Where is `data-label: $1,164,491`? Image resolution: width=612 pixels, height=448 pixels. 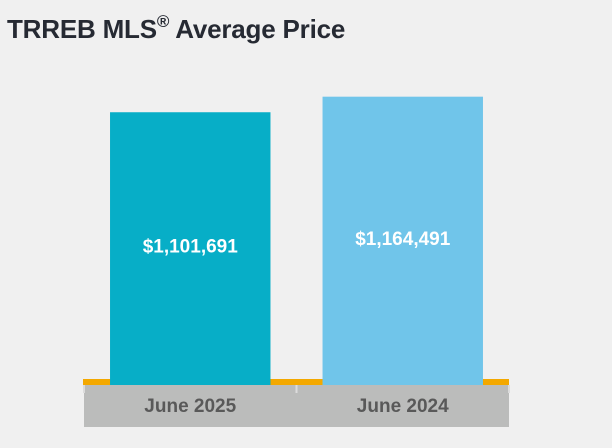
data-label: $1,164,491 is located at coordinates (403, 239).